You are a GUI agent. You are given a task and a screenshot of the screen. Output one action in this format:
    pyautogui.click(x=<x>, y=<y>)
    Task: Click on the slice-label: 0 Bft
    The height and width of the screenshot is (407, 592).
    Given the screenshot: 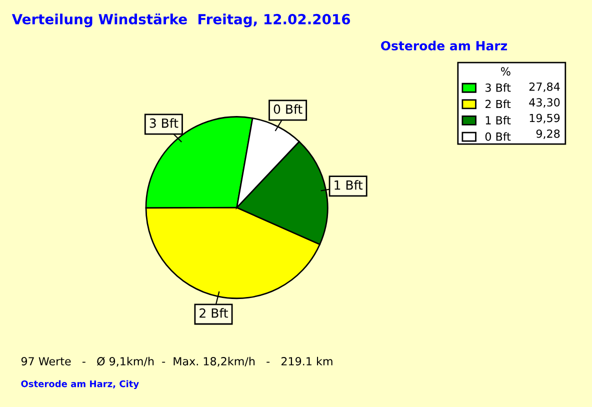 What is the action you would take?
    pyautogui.click(x=288, y=109)
    